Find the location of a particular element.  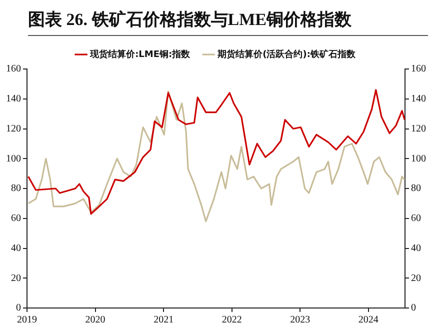

x-tick-label: 2022 is located at coordinates (232, 320).